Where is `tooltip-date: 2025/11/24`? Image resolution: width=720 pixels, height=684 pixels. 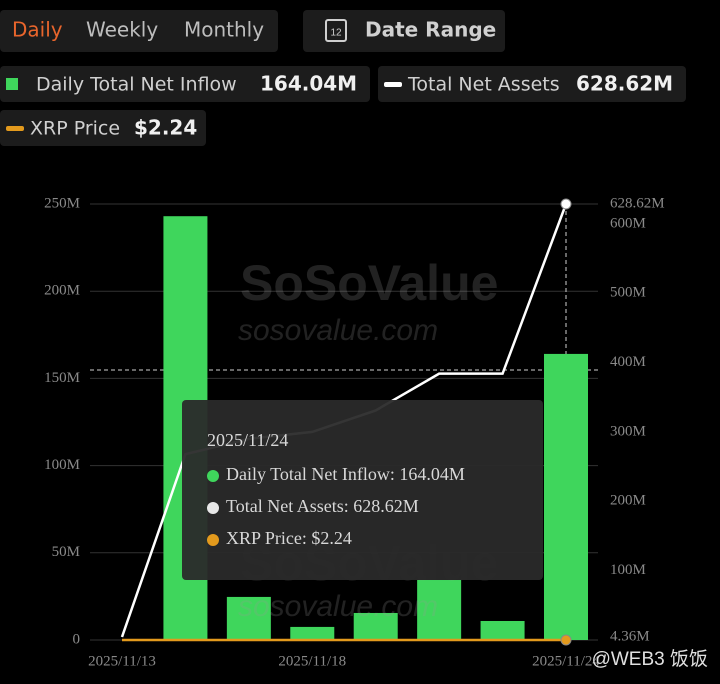 tooltip-date: 2025/11/24 is located at coordinates (247, 440).